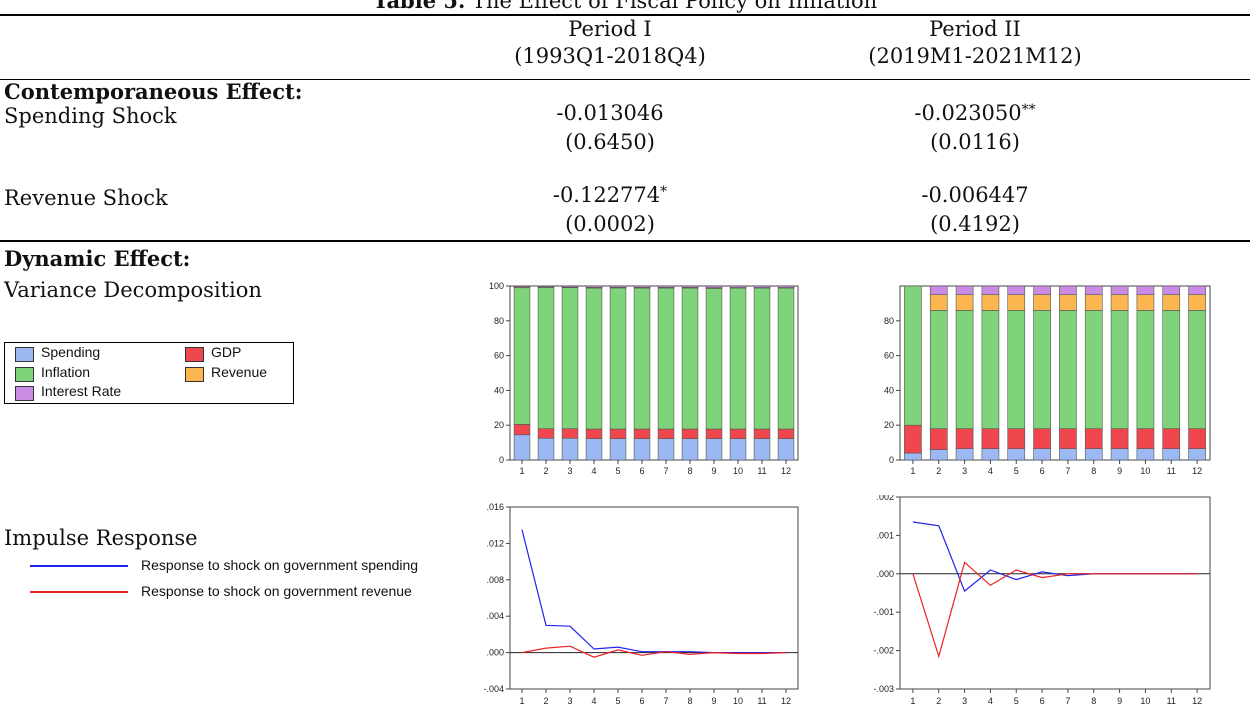  I want to click on vd-p1-ytick-label: 80, so click(499, 321).